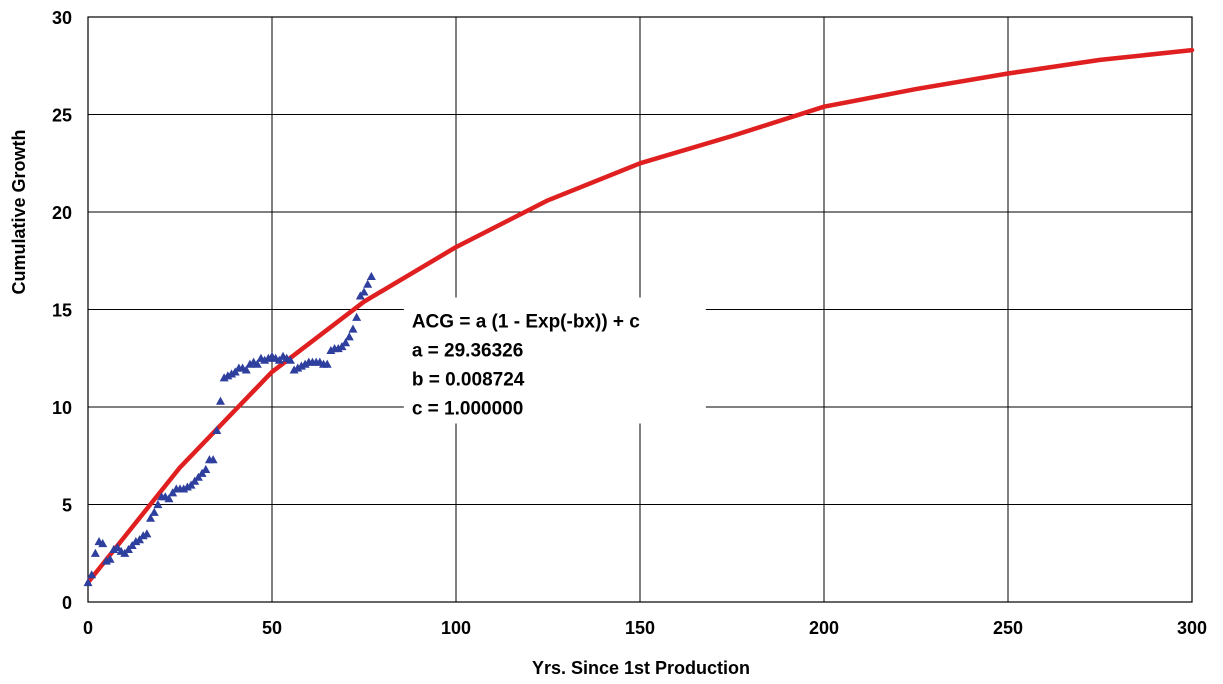 The image size is (1223, 684). What do you see at coordinates (456, 628) in the screenshot?
I see `x-tick-label: 100` at bounding box center [456, 628].